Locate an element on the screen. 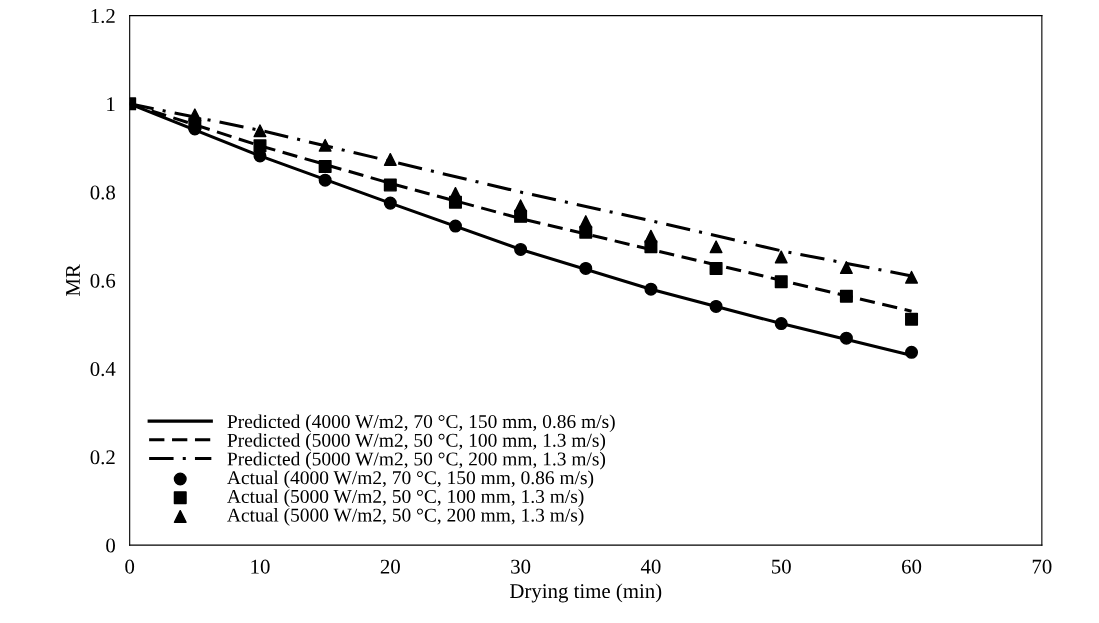 The image size is (1099, 623). x-tick-label: 30 is located at coordinates (521, 566).